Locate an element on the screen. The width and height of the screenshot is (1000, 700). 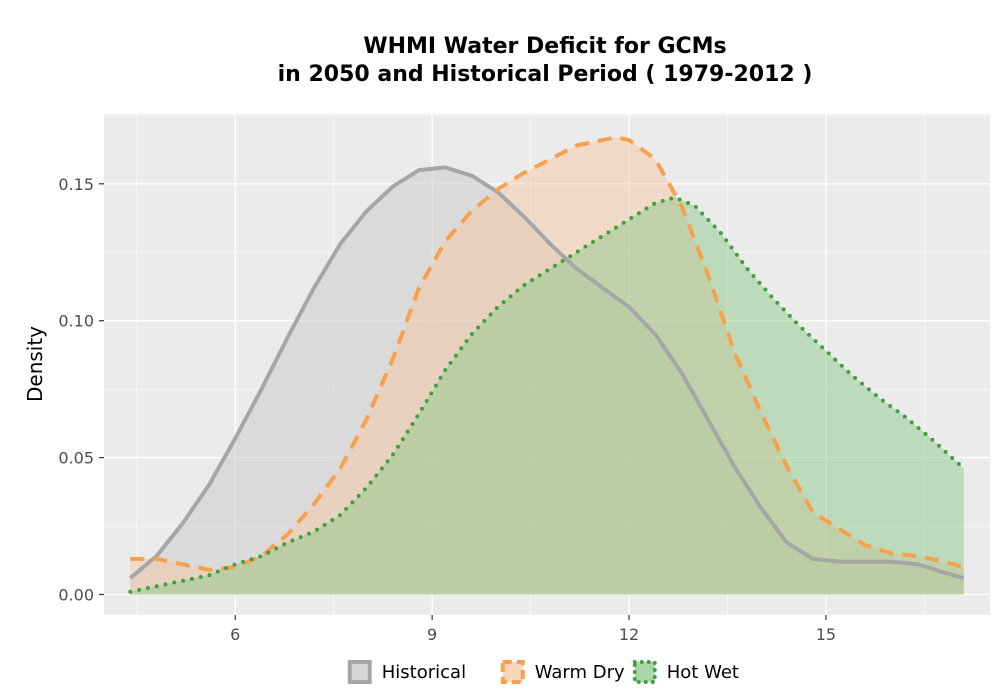
legend-key-hot-wet is located at coordinates (644, 672).